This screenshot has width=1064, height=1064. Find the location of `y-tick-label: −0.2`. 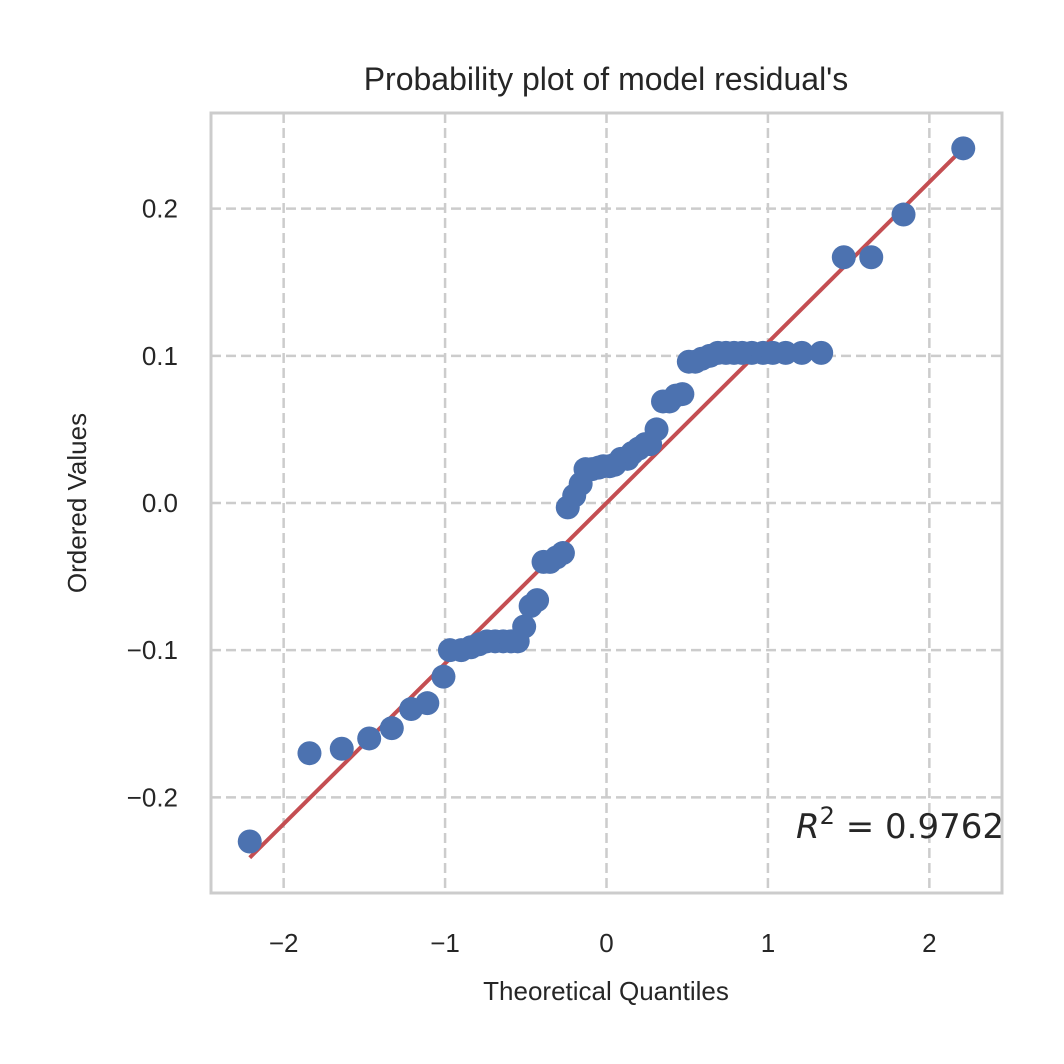

y-tick-label: −0.2 is located at coordinates (152, 797).